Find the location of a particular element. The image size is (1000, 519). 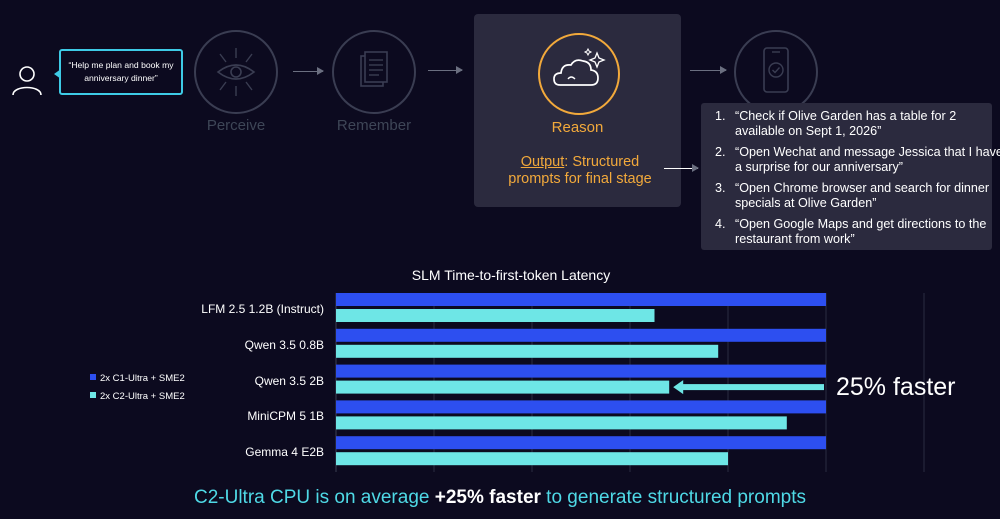

cloud-sparkle-icon is located at coordinates (579, 66).